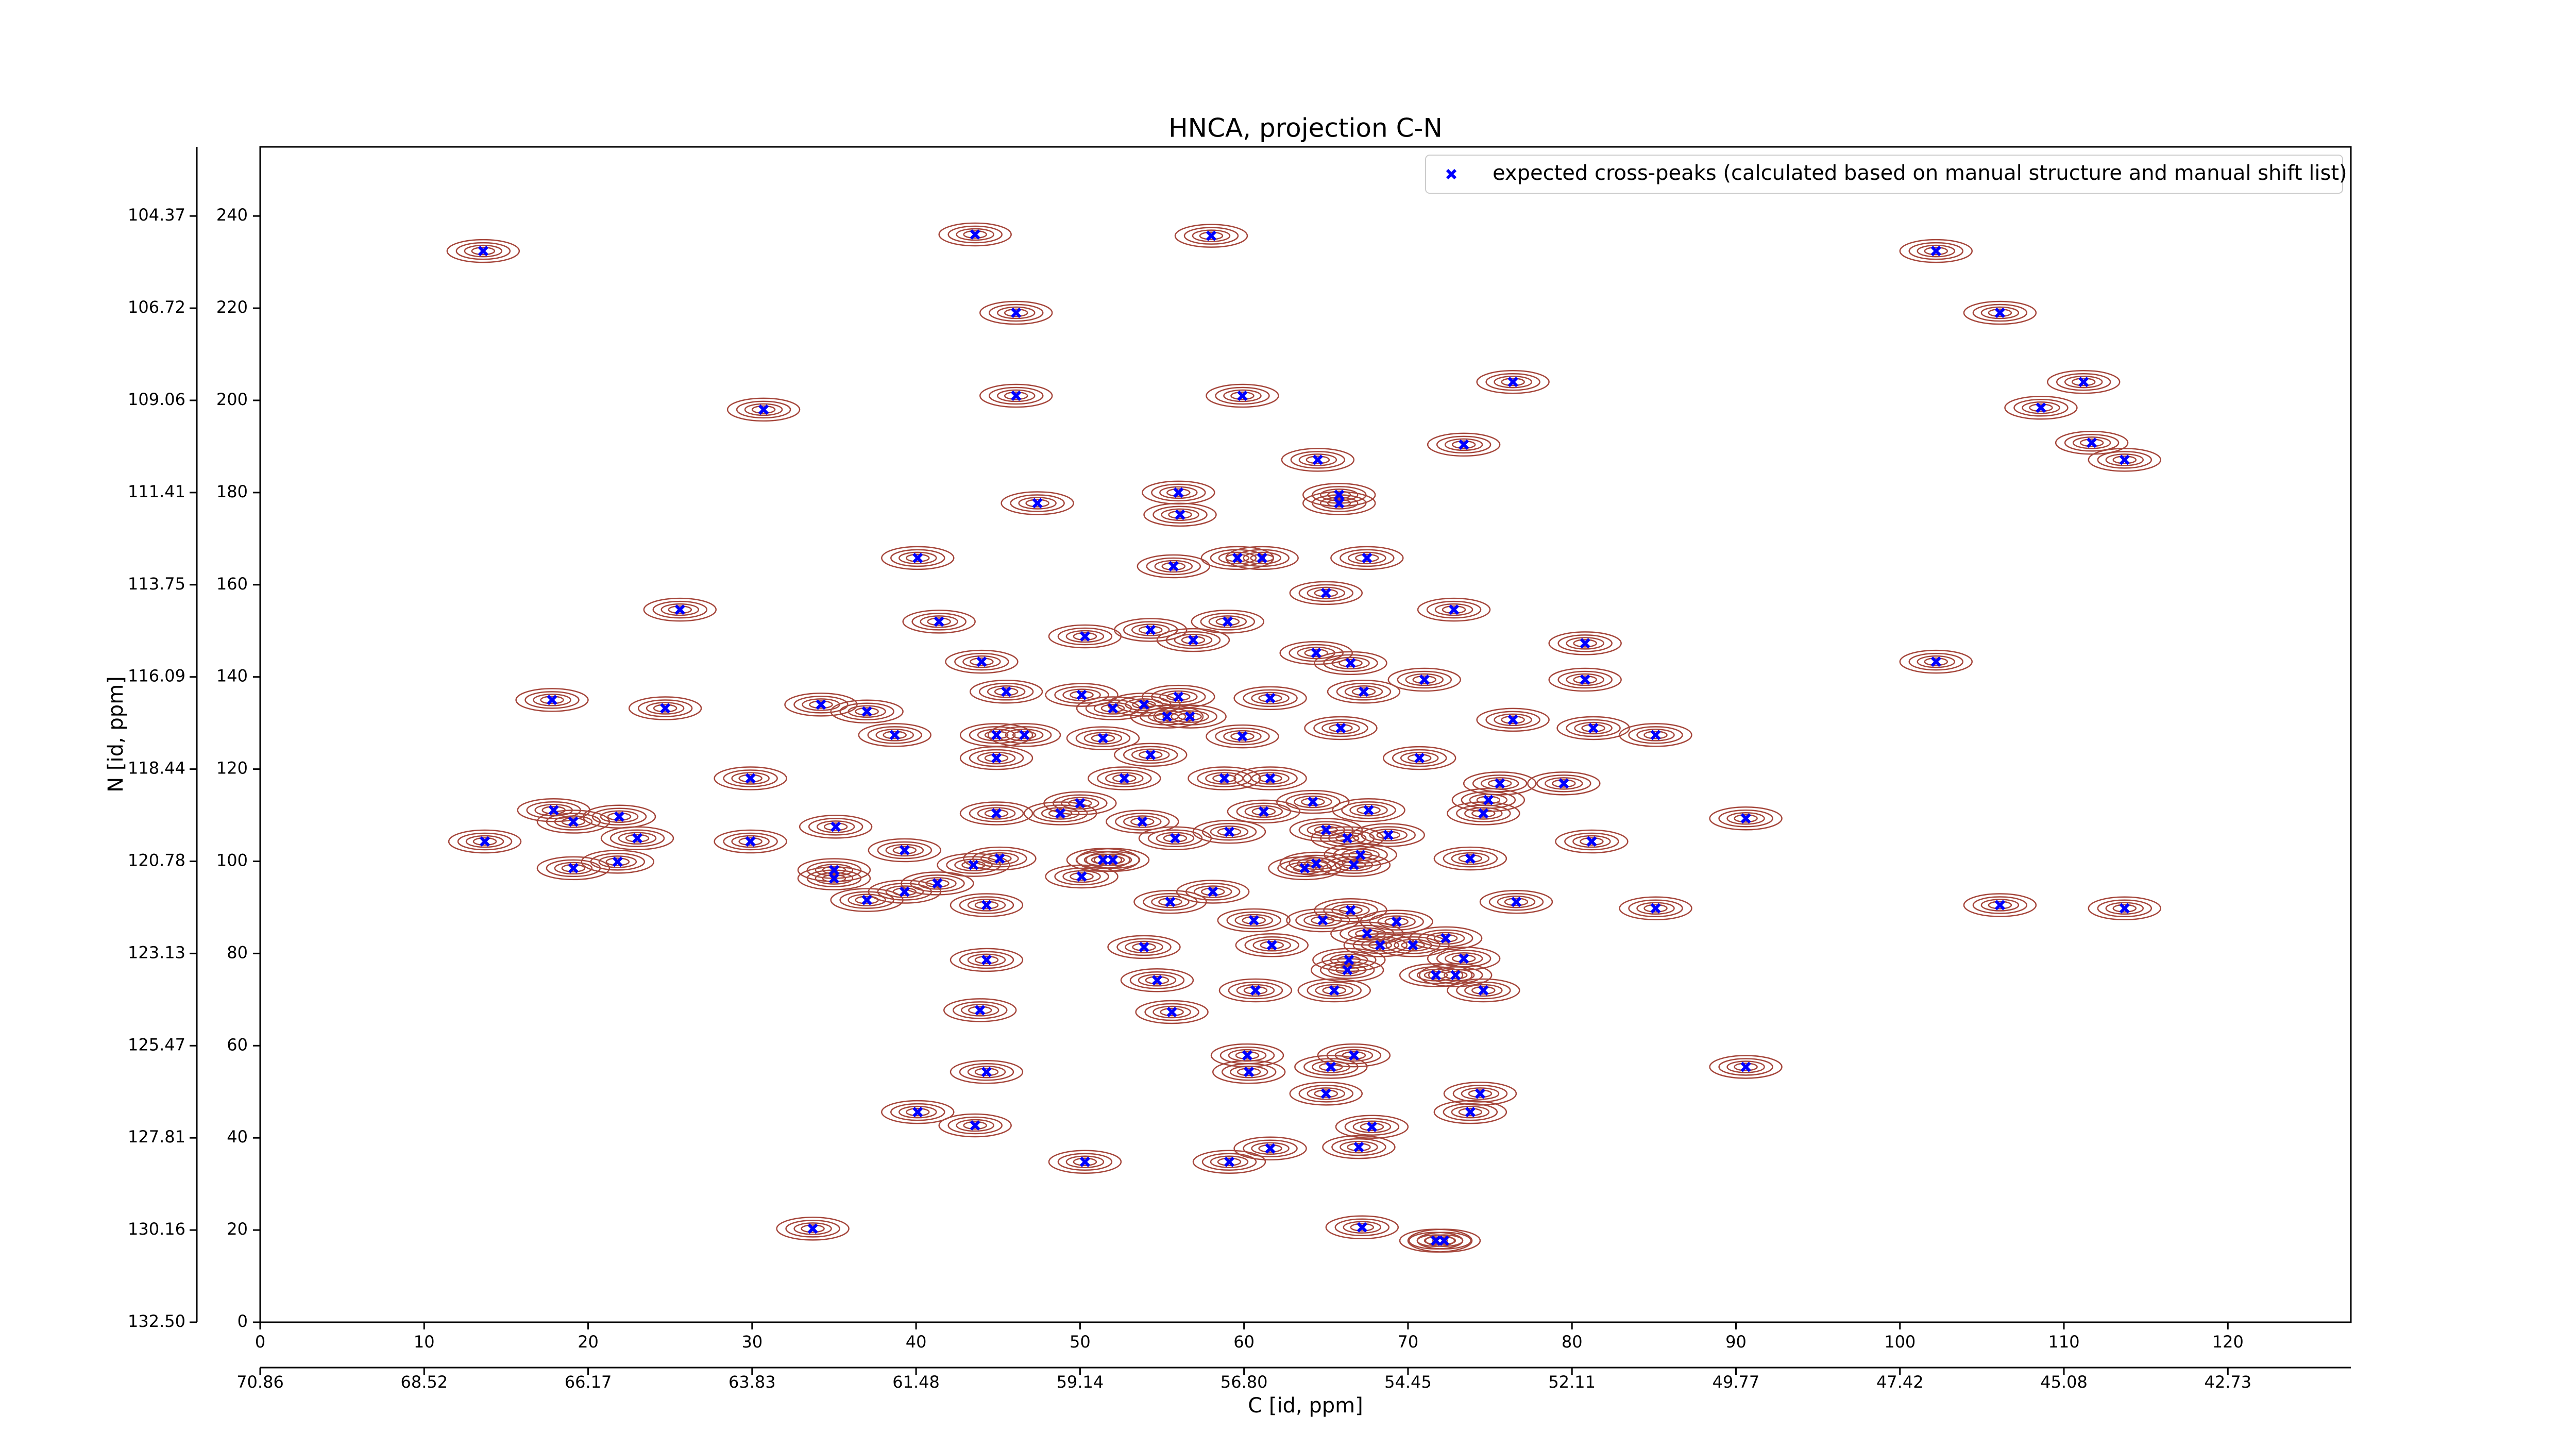 This screenshot has height=1449, width=2576. I want to click on x2-tick-label: 52.11, so click(1572, 1382).